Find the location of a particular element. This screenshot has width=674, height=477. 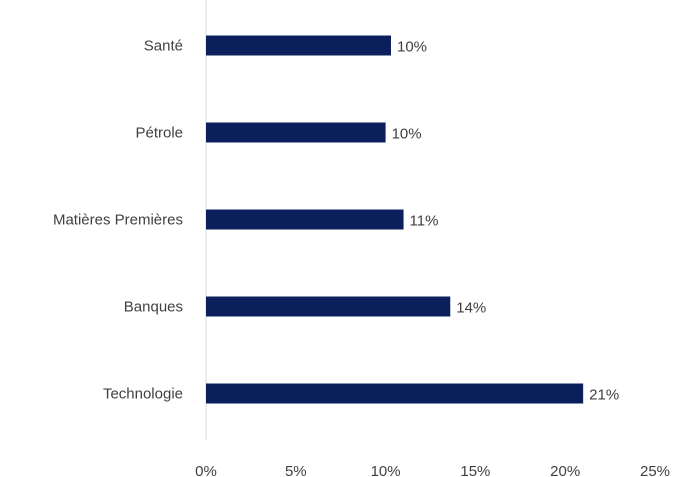

x-tick-label: 0% is located at coordinates (206, 470).